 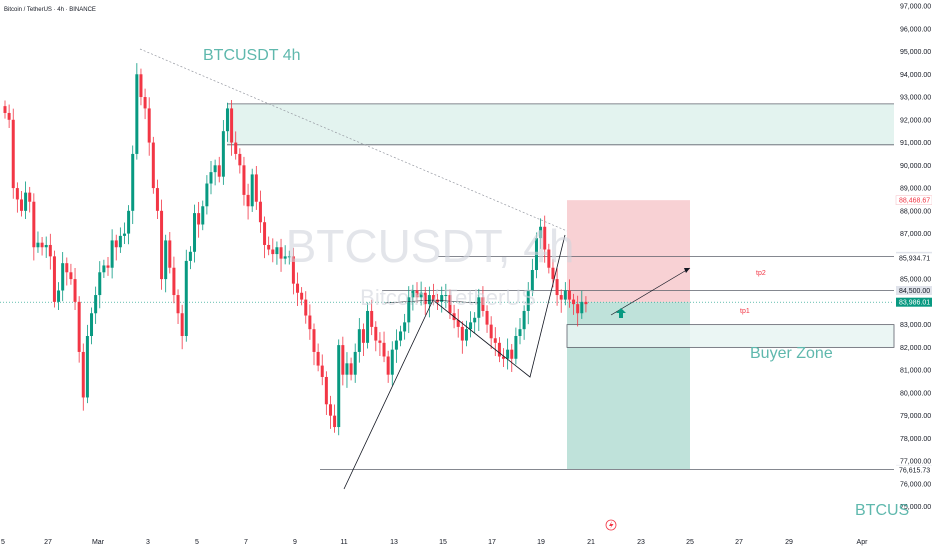 I want to click on price-tag-label: 85,934.71, so click(x=914, y=258).